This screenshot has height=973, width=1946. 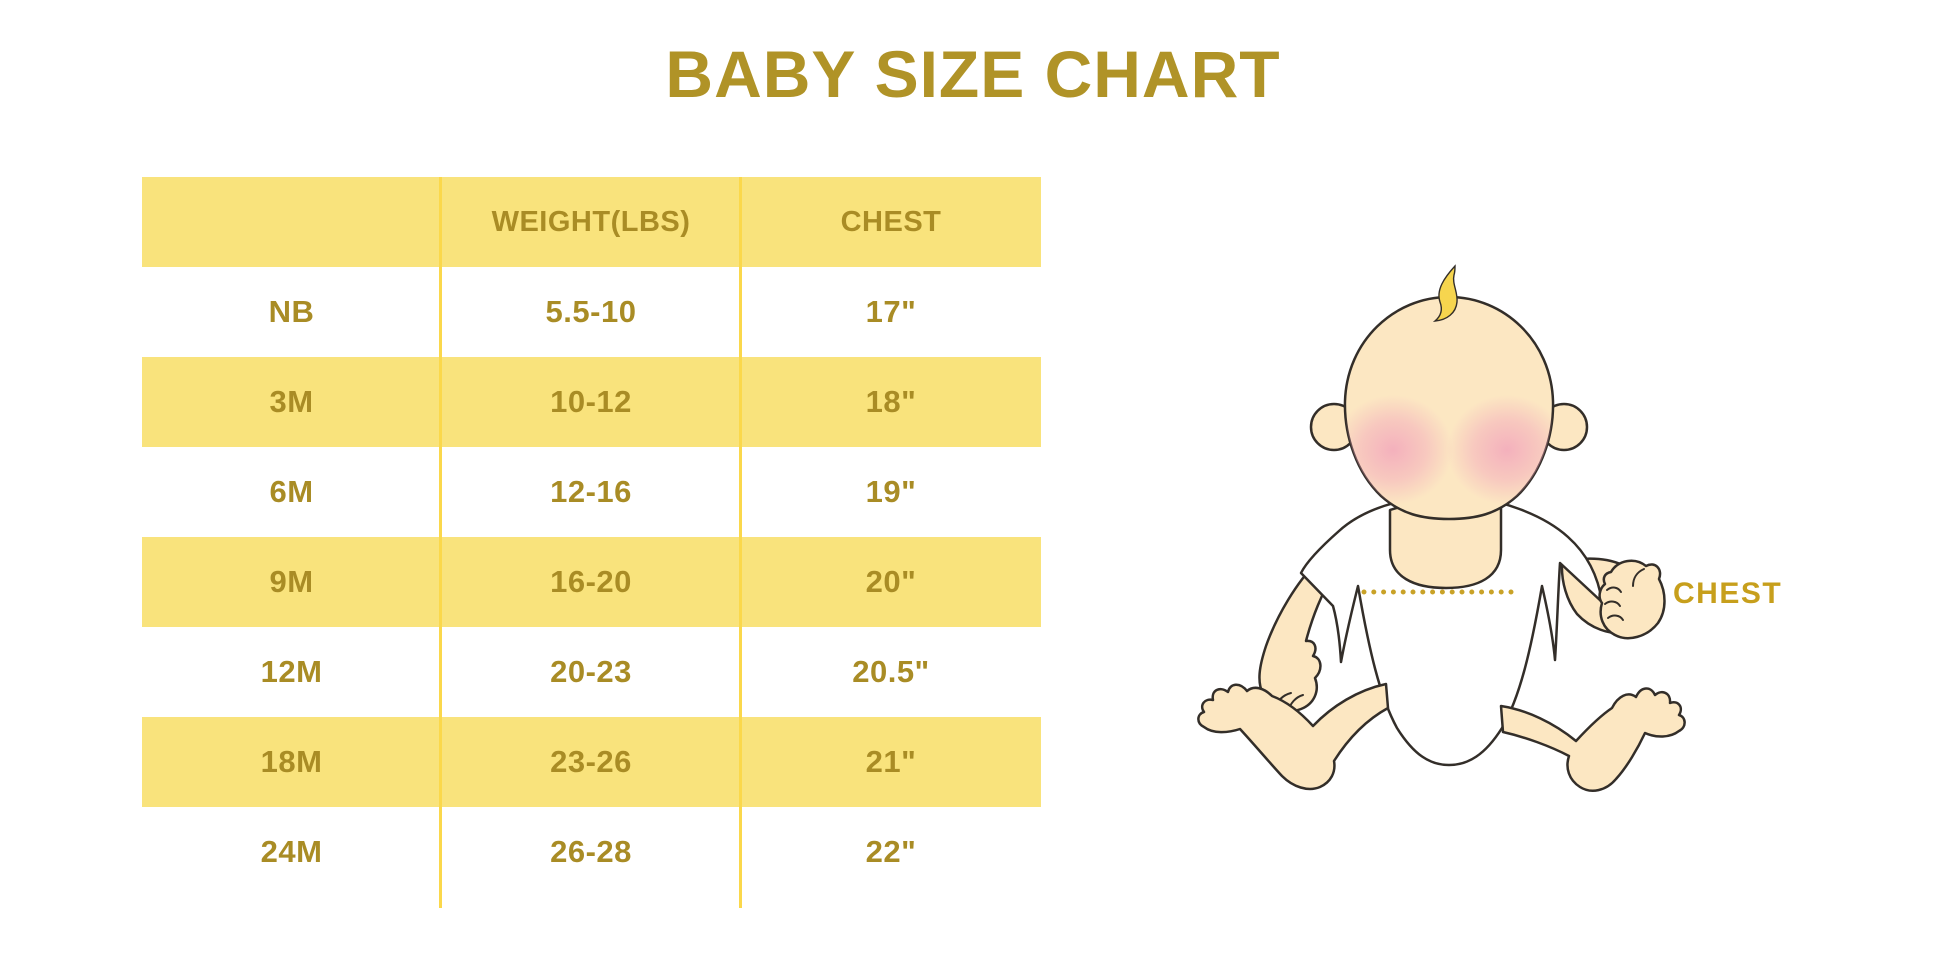 I want to click on chest-label: CHEST, so click(x=1727, y=593).